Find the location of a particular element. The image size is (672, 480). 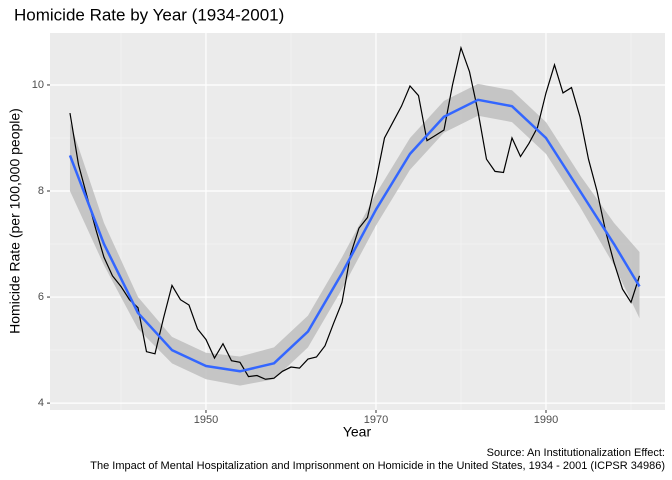

x-axis-label: Year is located at coordinates (357, 432).